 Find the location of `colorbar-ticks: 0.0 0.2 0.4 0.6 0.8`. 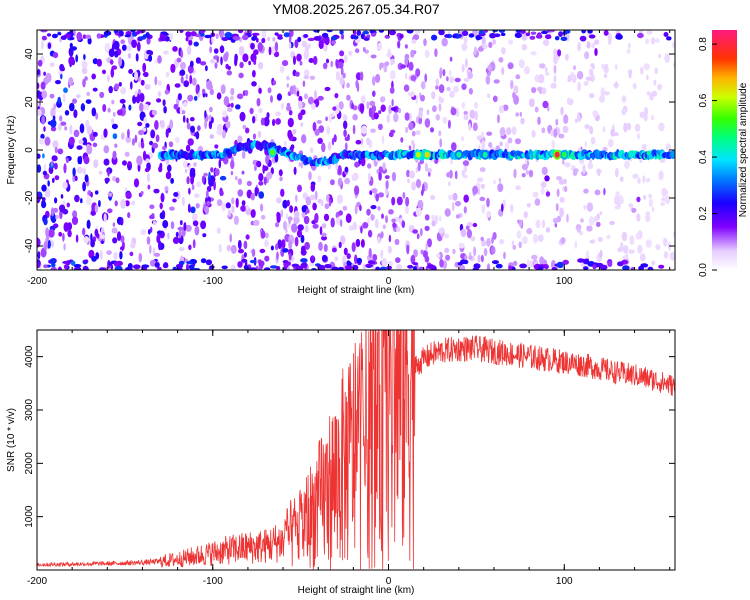

colorbar-ticks: 0.0 0.2 0.4 0.6 0.8 is located at coordinates (707, 157).